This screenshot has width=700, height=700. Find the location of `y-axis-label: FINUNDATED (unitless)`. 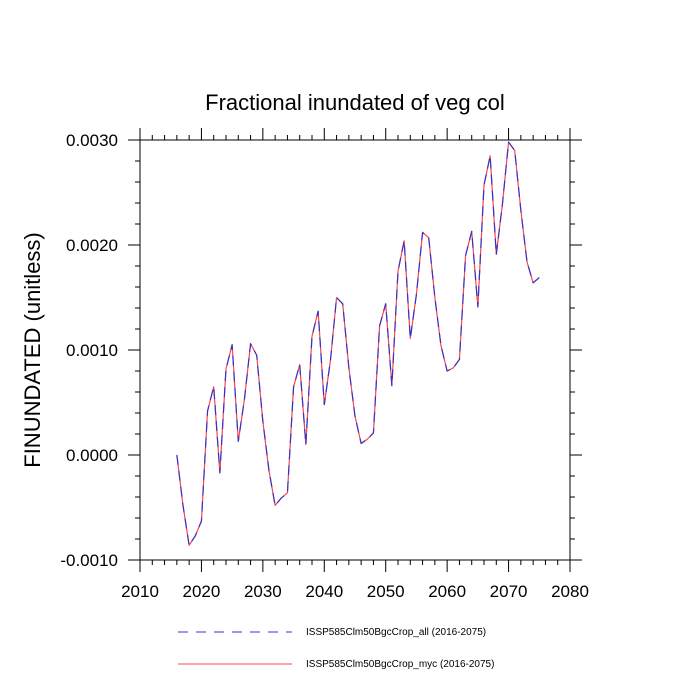

y-axis-label: FINUNDATED (unitless) is located at coordinates (32, 350).